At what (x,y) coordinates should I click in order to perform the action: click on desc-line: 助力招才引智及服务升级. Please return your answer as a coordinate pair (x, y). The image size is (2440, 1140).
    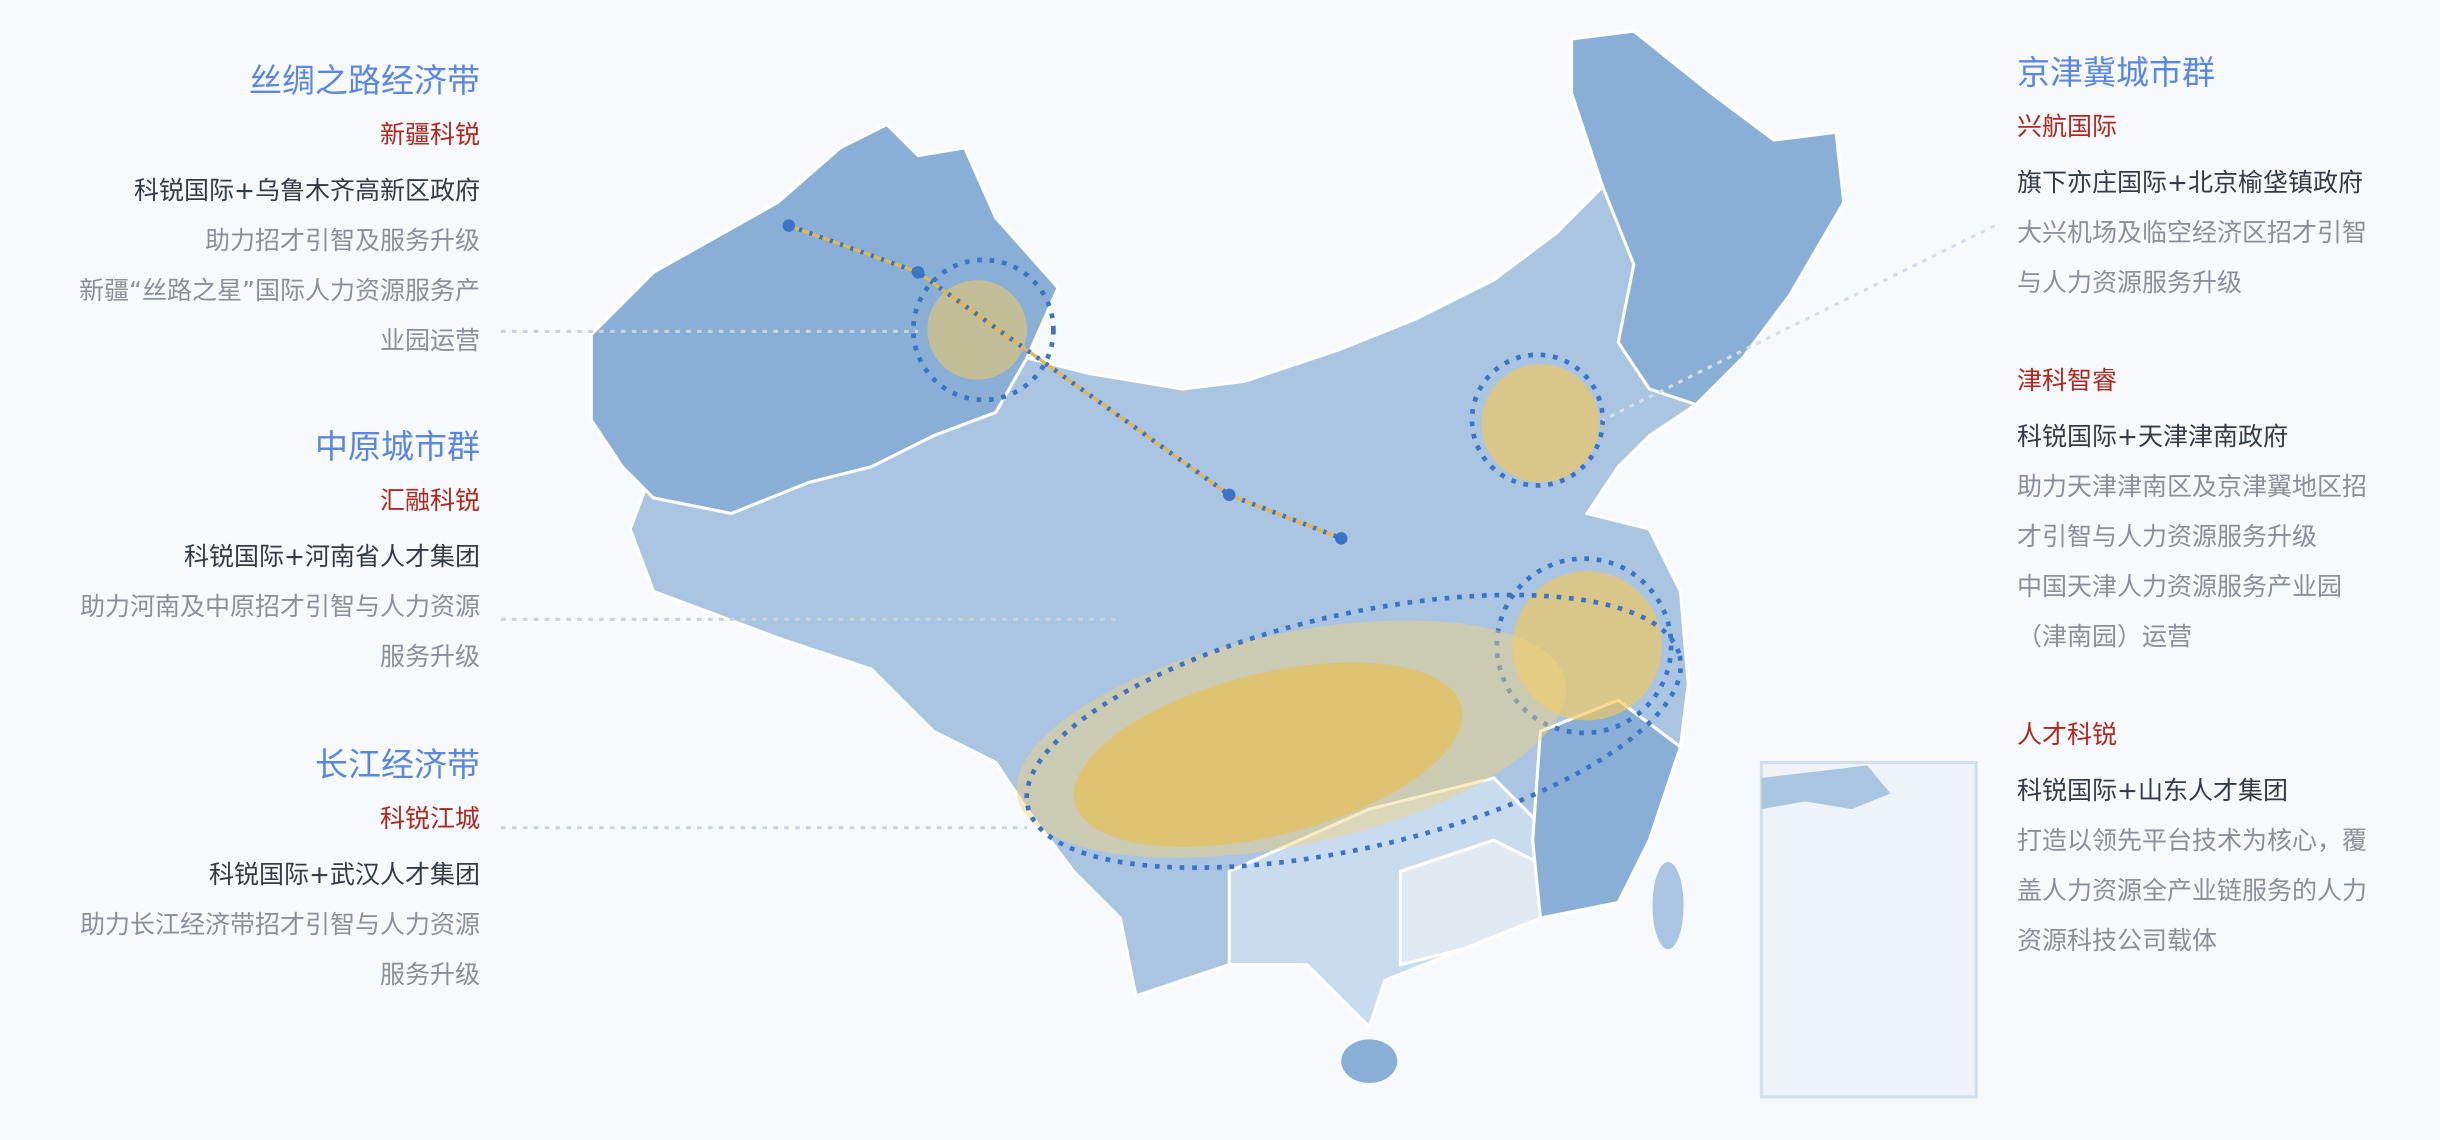
    Looking at the image, I should click on (342, 240).